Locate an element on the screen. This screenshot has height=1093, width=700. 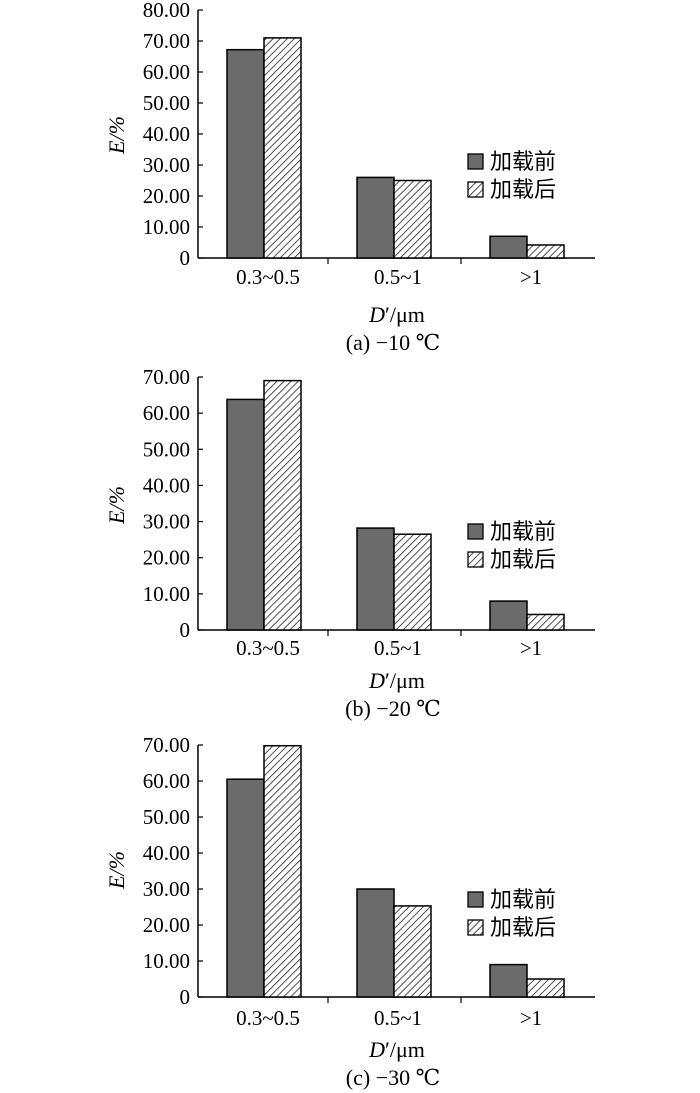
panel-caption: (c) −30 ℃ is located at coordinates (393, 1077).